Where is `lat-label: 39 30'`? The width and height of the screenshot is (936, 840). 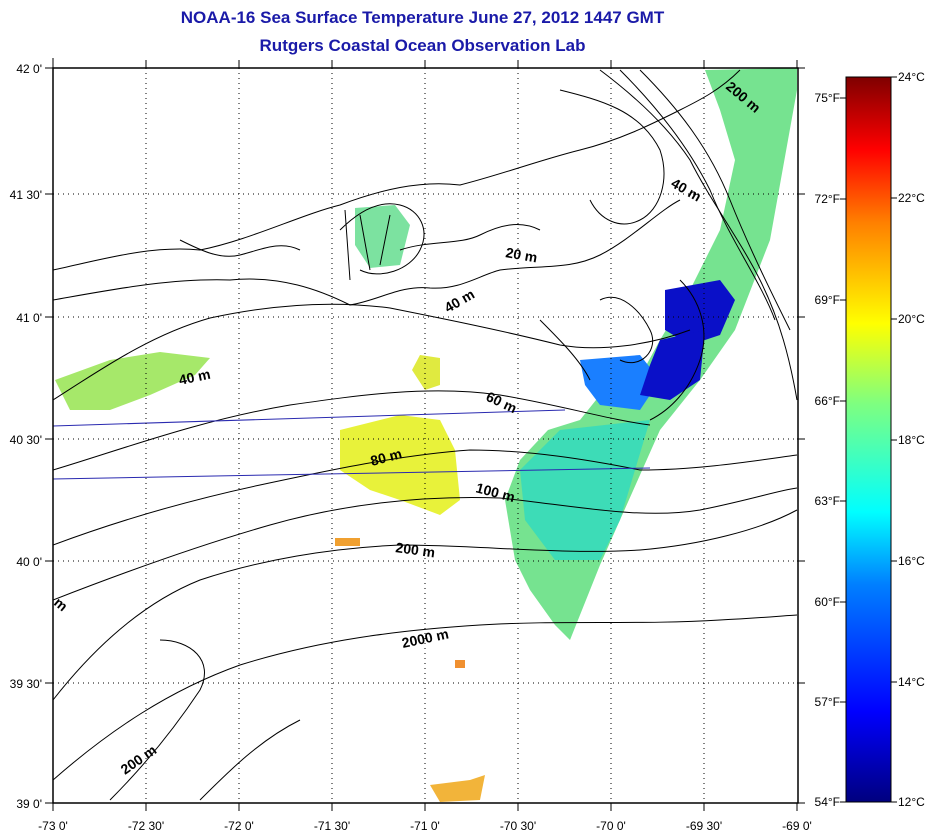
lat-label: 39 30' is located at coordinates (26, 684).